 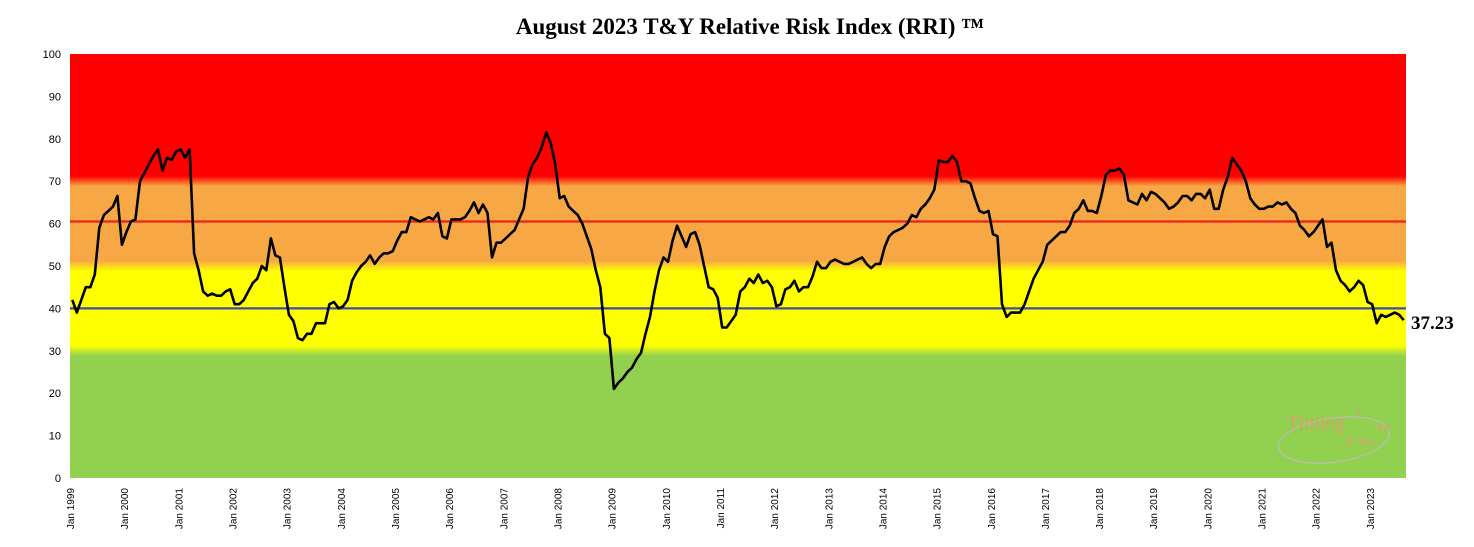 What do you see at coordinates (52, 55) in the screenshot?
I see `y-tick-label: 100` at bounding box center [52, 55].